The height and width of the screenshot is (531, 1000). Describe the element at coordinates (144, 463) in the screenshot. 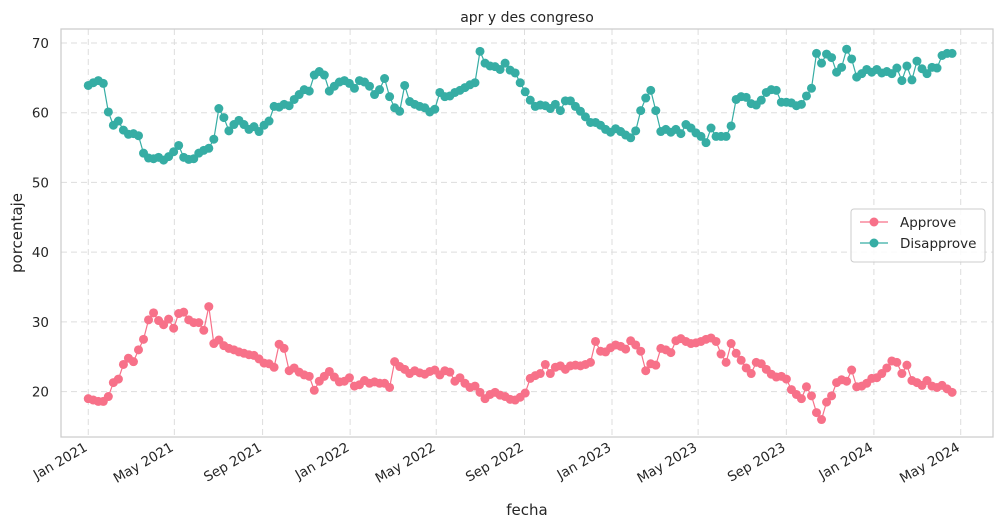

I see `x-tick-label: May 2021` at that location.